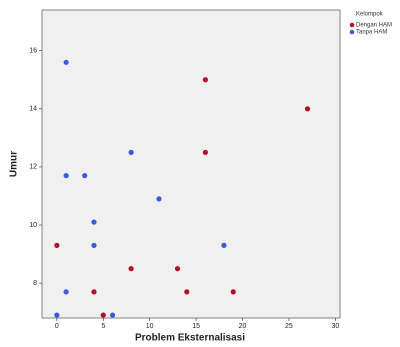 Image resolution: width=400 pixels, height=347 pixels. I want to click on y-tick-label: 10, so click(33, 225).